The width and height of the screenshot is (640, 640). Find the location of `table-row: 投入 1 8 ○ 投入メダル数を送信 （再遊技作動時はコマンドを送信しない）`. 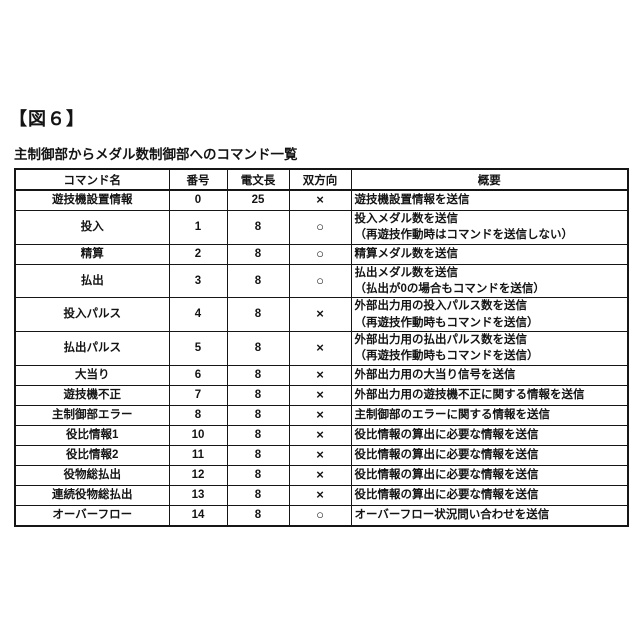

table-row: 投入 1 8 ○ 投入メダル数を送信 （再遊技作動時はコマンドを送信しない） is located at coordinates (321, 227).